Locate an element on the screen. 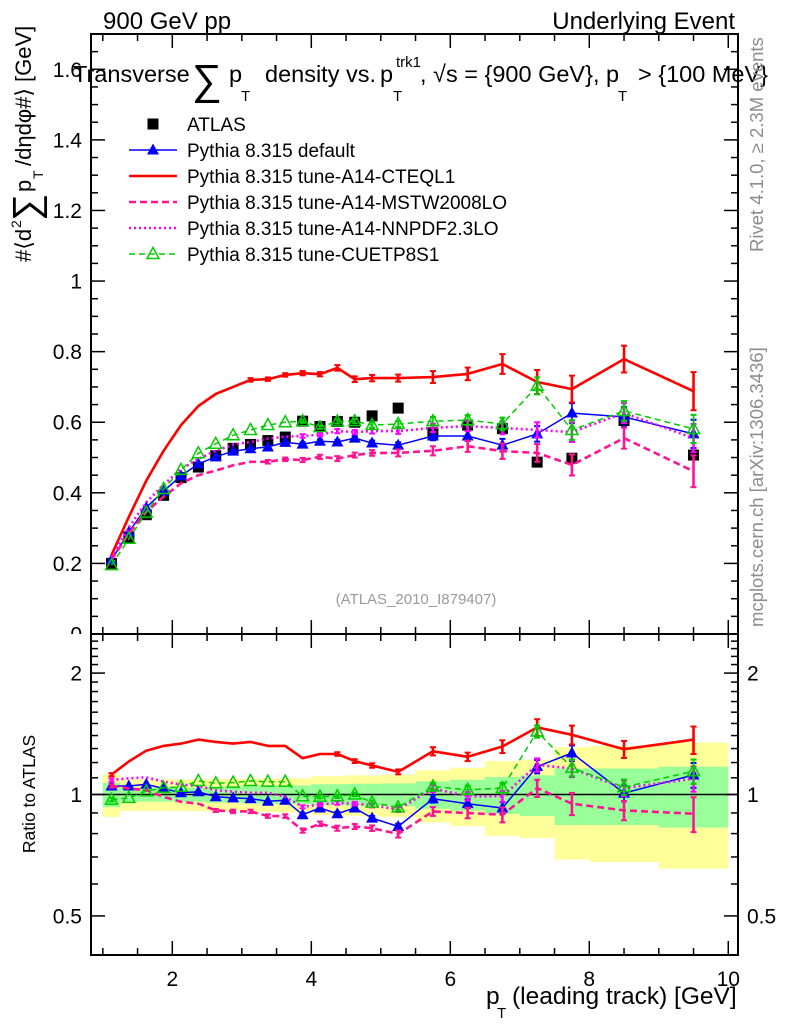  analysis-watermark: (ATLAS_2010_I879407) is located at coordinates (416, 599).